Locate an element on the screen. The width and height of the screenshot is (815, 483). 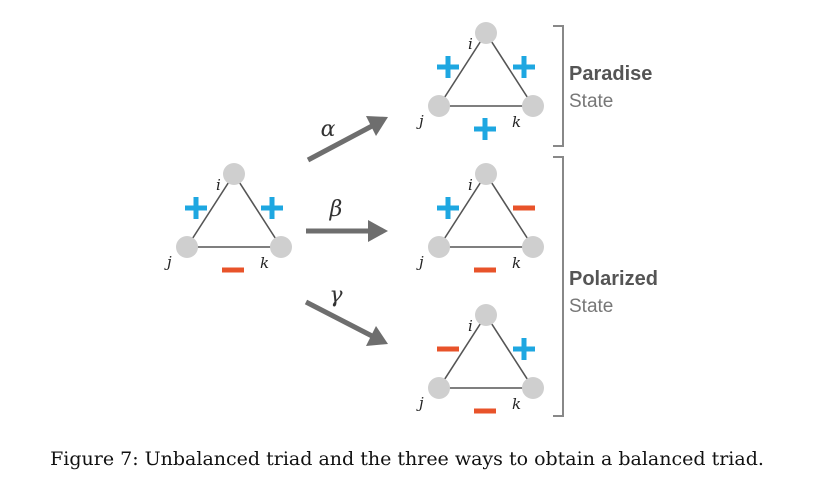
gamma-label: γ is located at coordinates (336, 295).